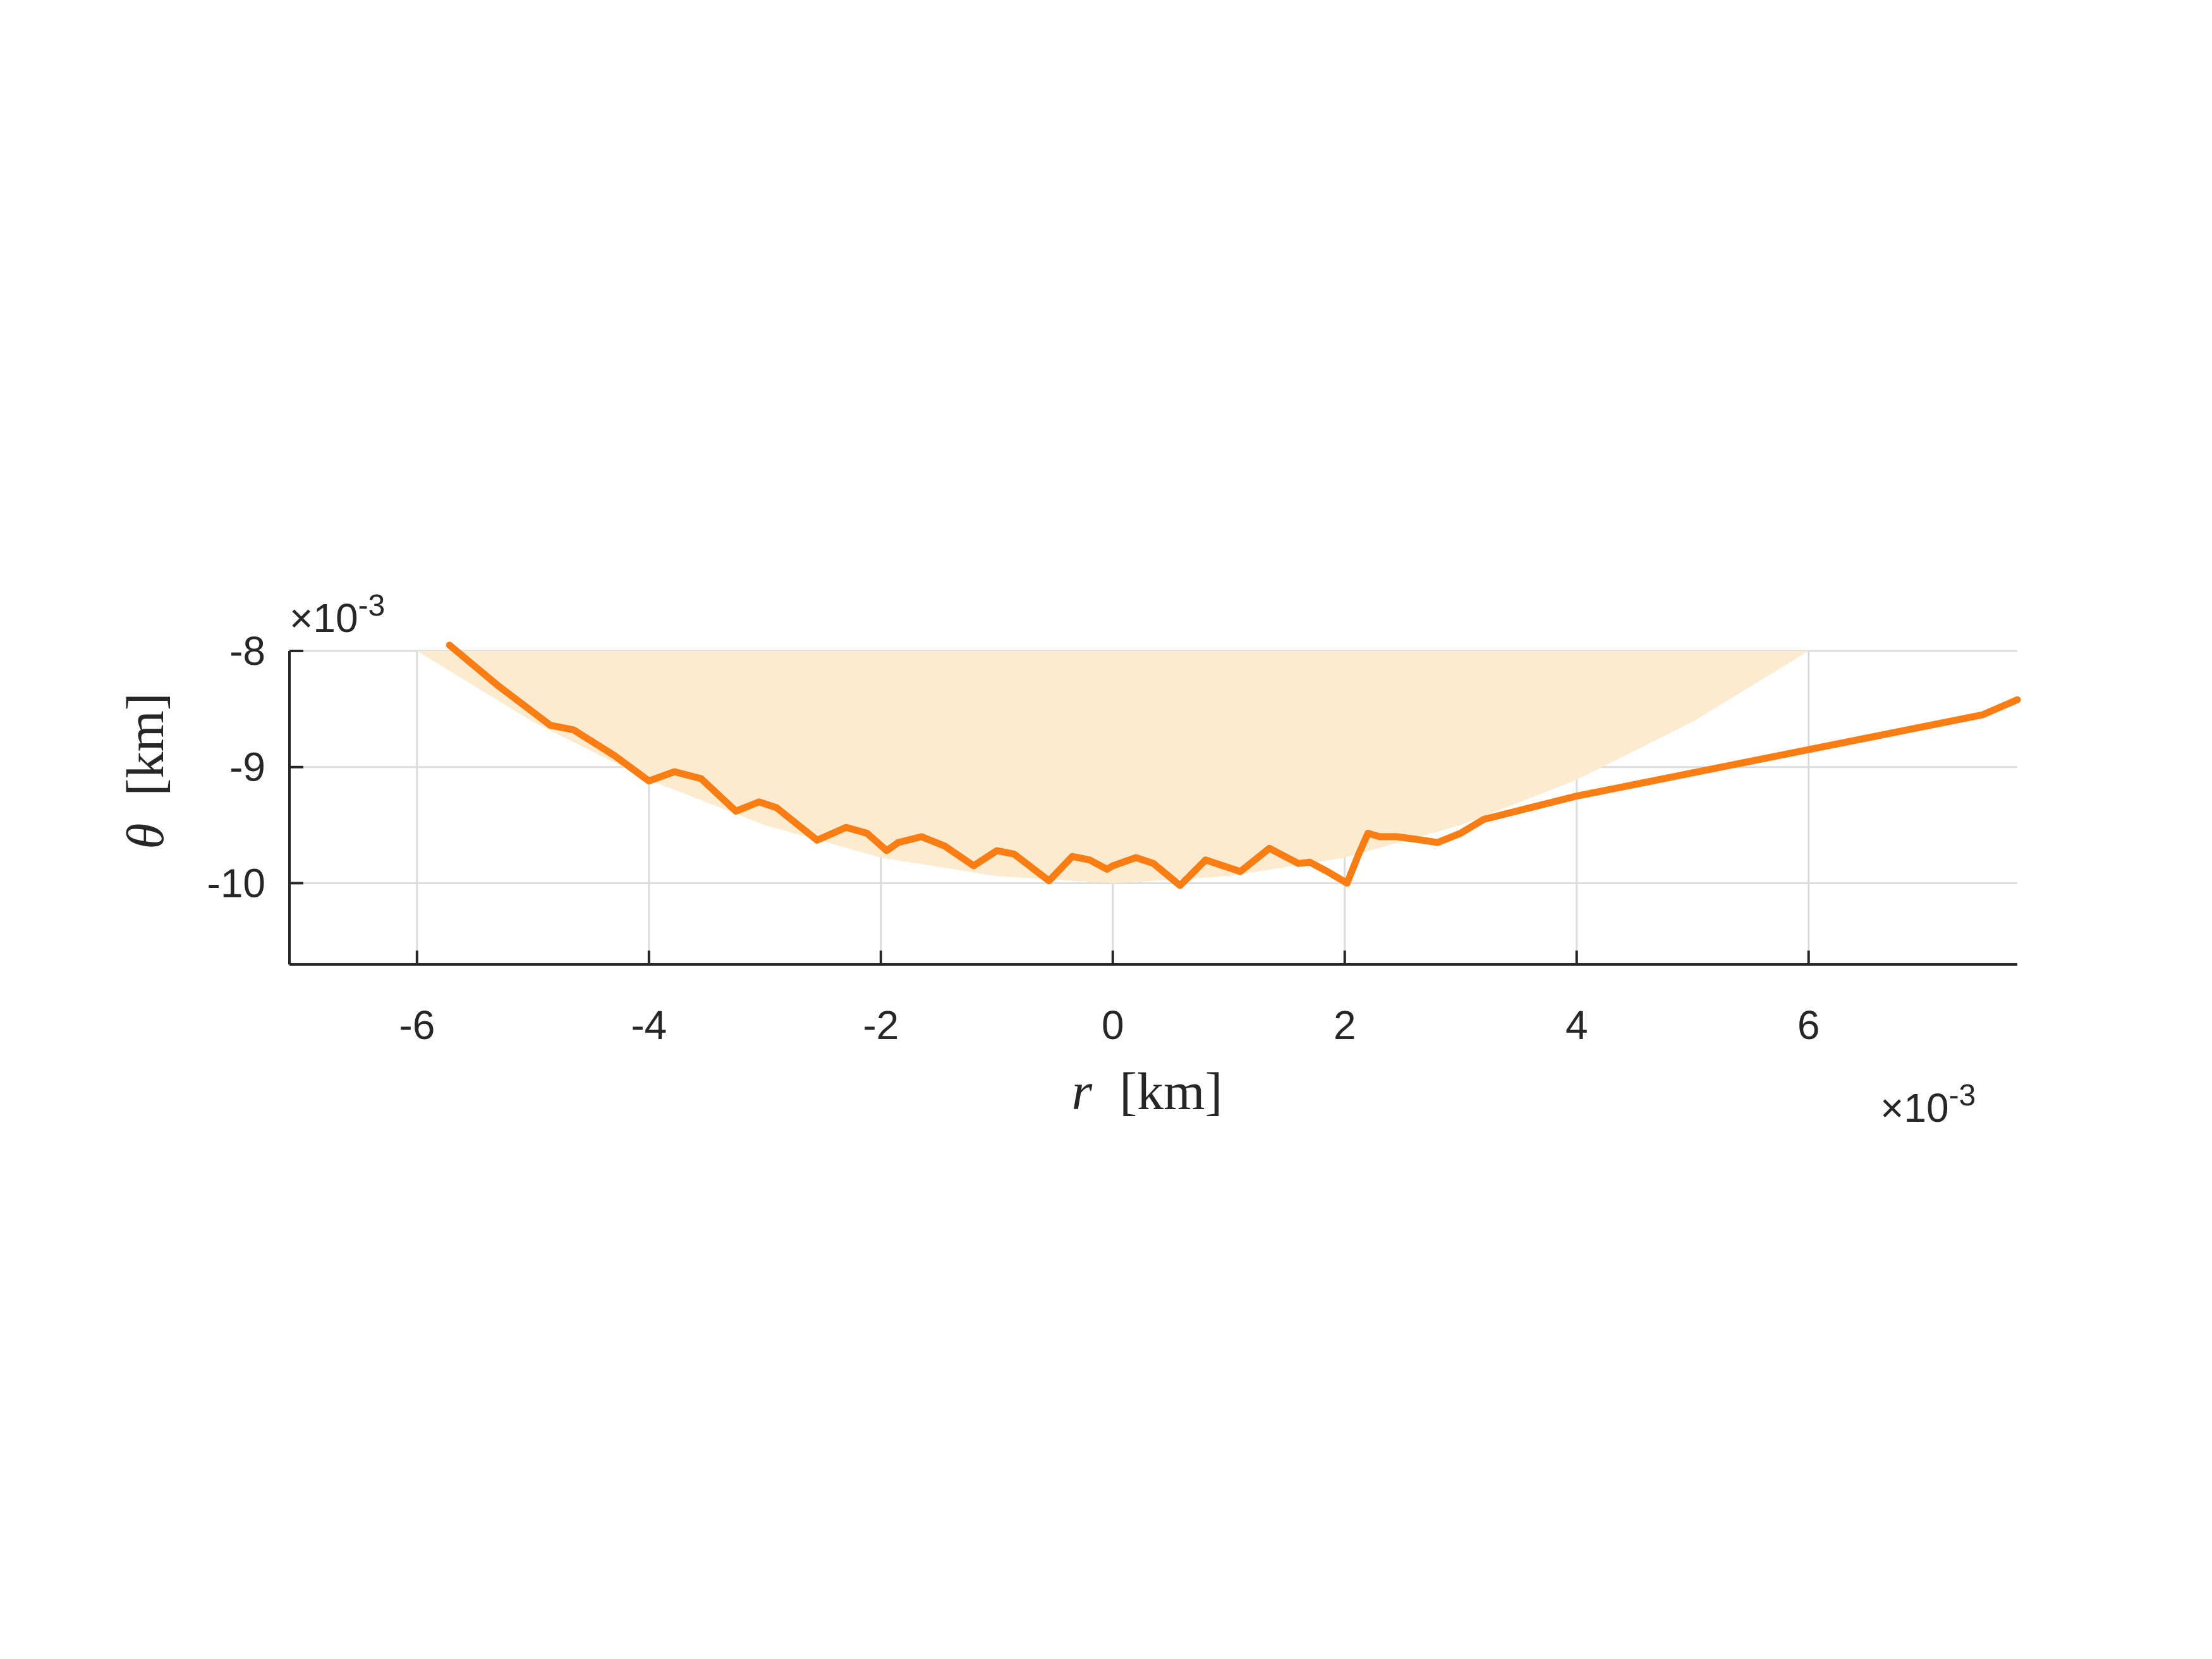  What do you see at coordinates (649, 1025) in the screenshot?
I see `x-tick-label: -4` at bounding box center [649, 1025].